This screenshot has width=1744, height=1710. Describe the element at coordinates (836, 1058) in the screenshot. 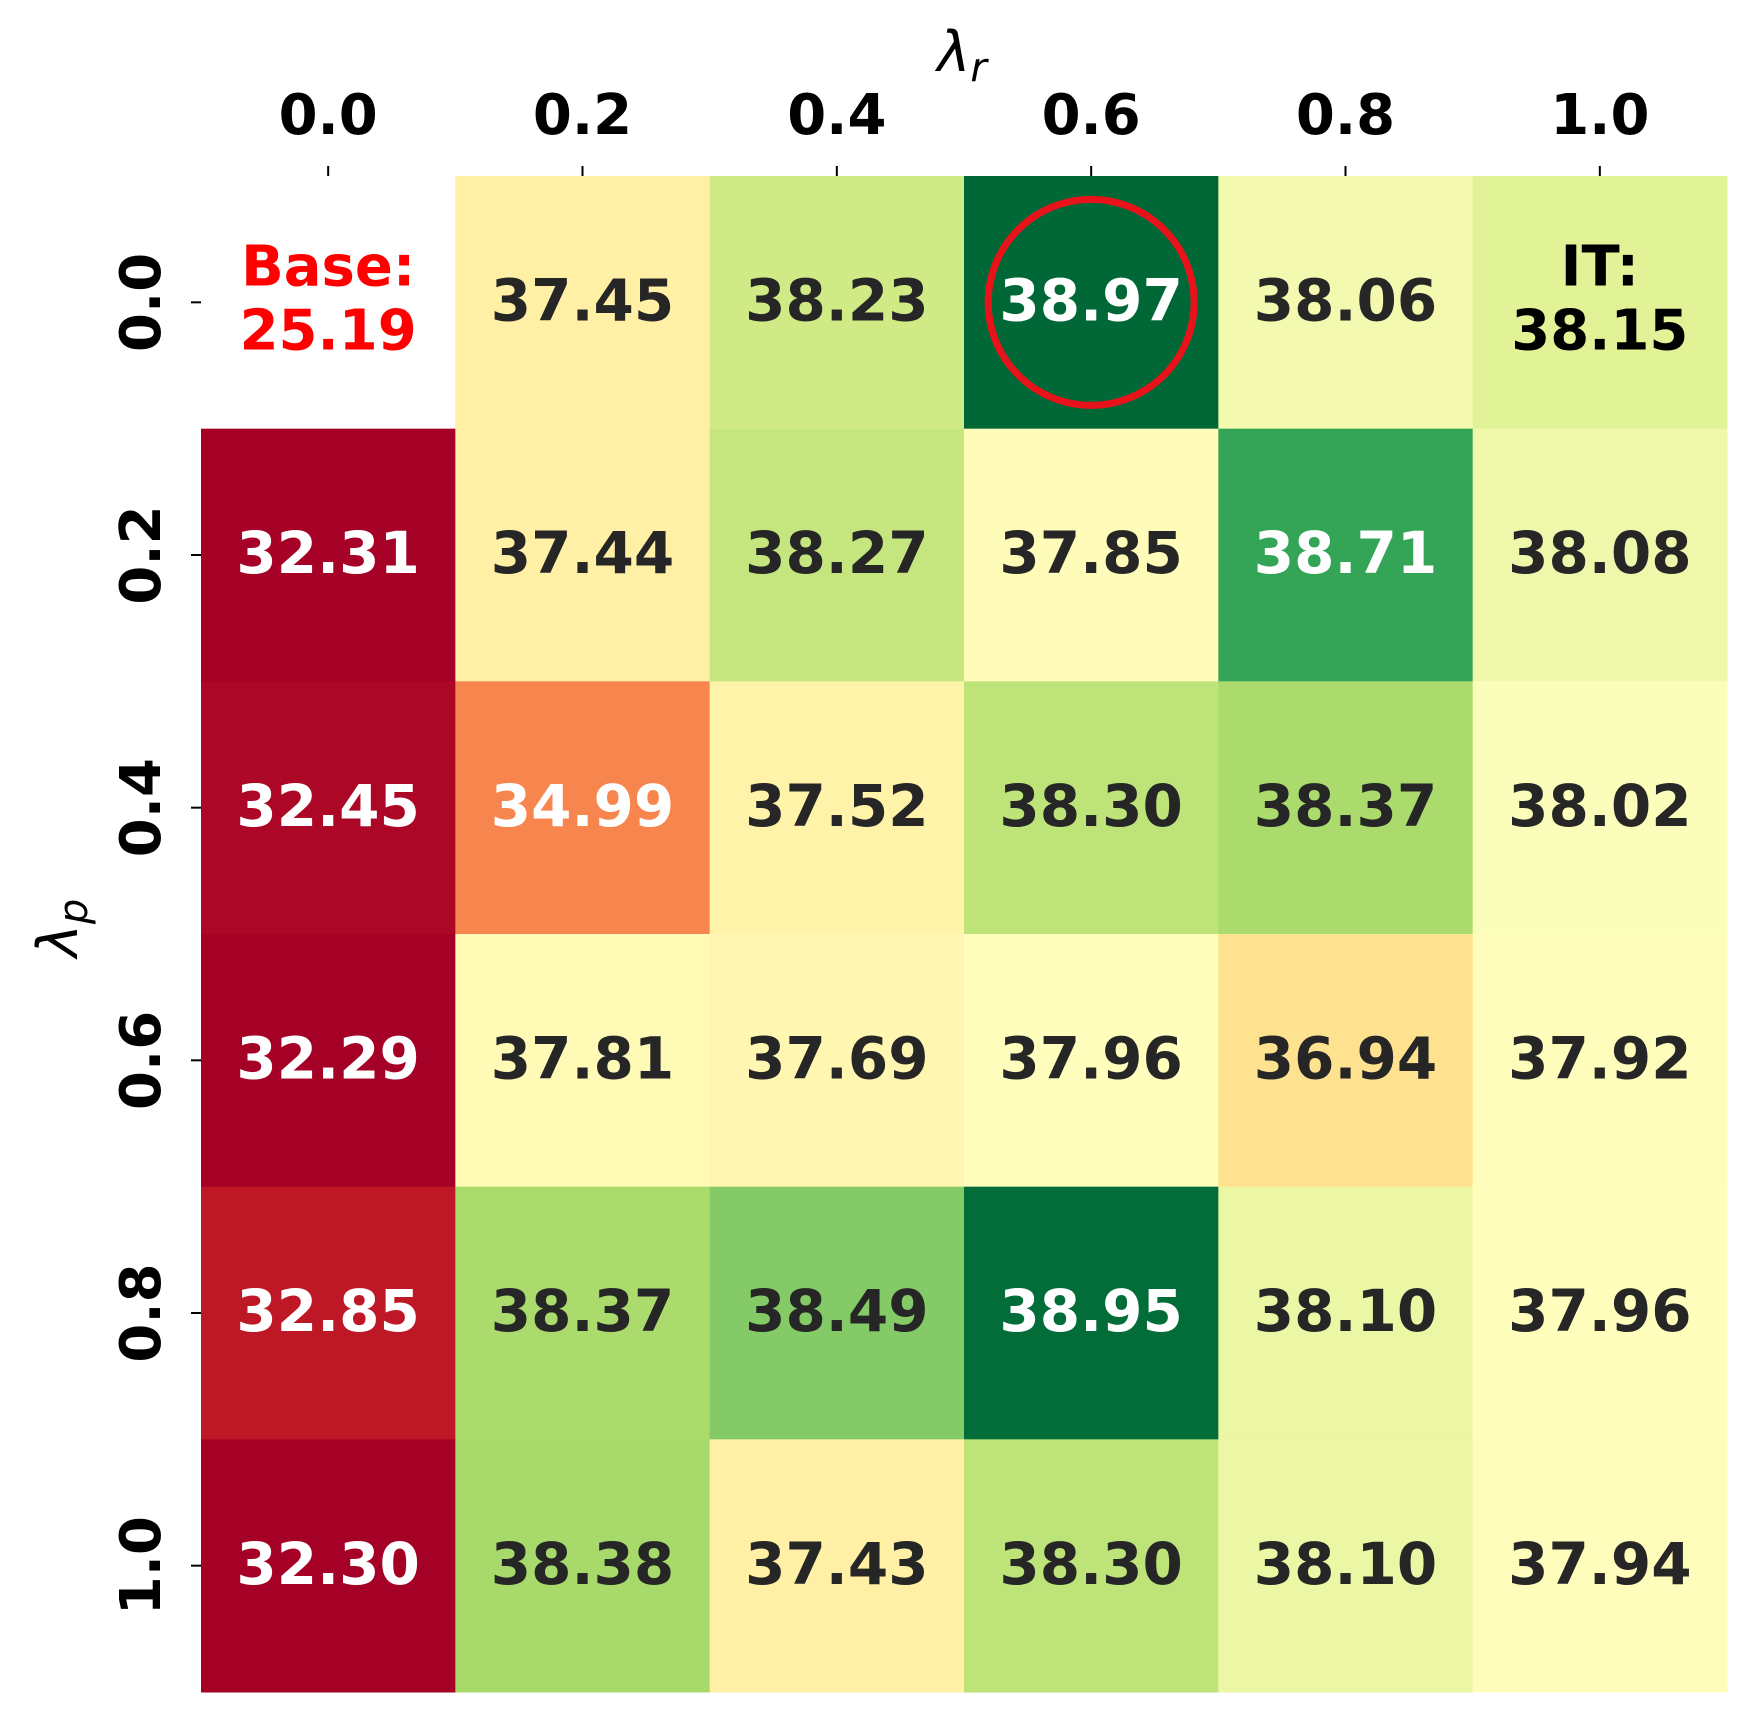

I see `value-label: 37.69` at that location.